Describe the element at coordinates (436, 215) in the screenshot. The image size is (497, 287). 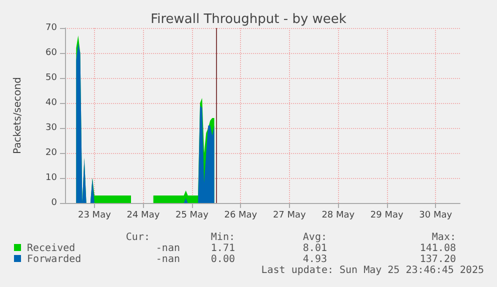
I see `x-tick-label: 30 May` at that location.